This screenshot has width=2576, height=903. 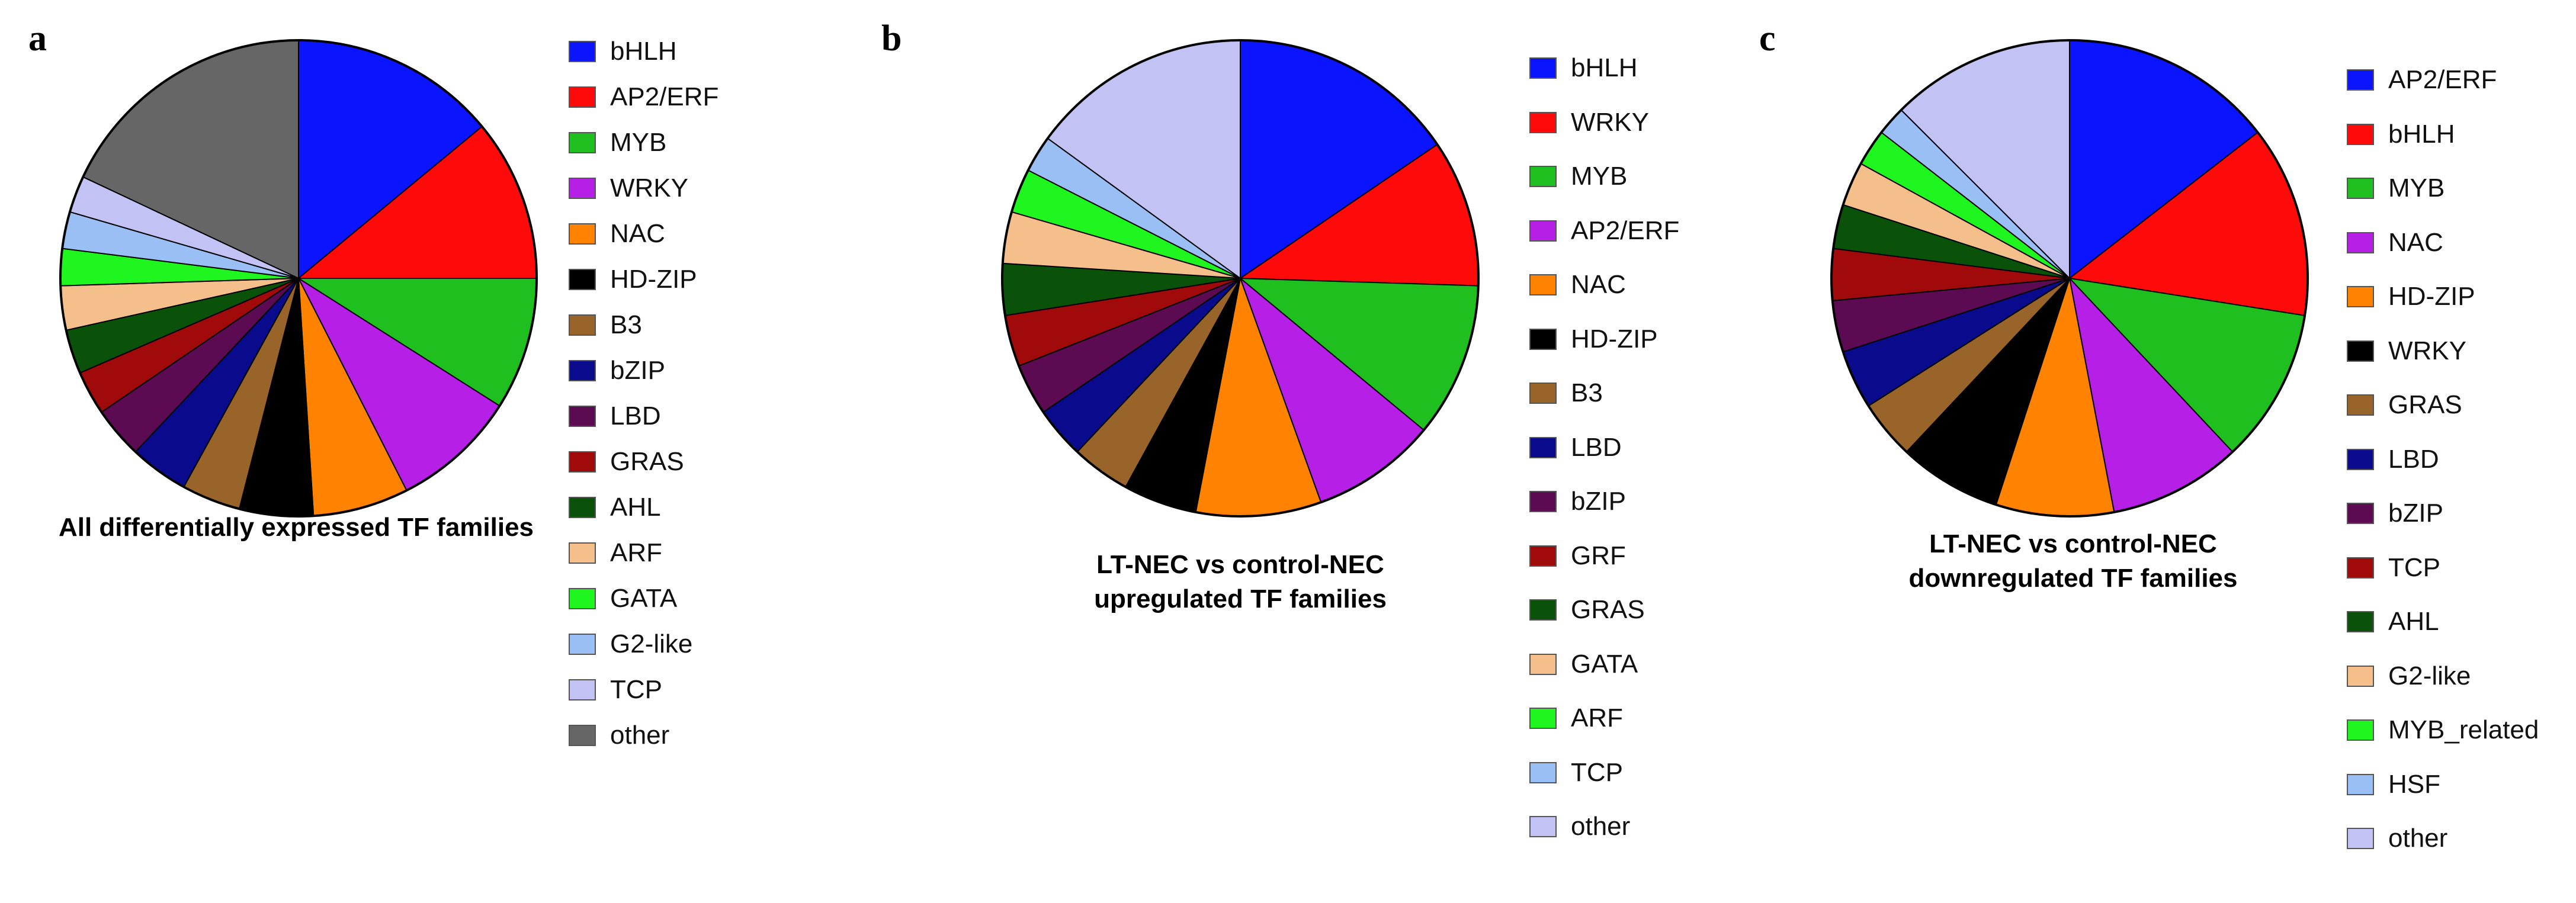 What do you see at coordinates (1241, 598) in the screenshot?
I see `chart-title-b-line-2: upregulated TF families` at bounding box center [1241, 598].